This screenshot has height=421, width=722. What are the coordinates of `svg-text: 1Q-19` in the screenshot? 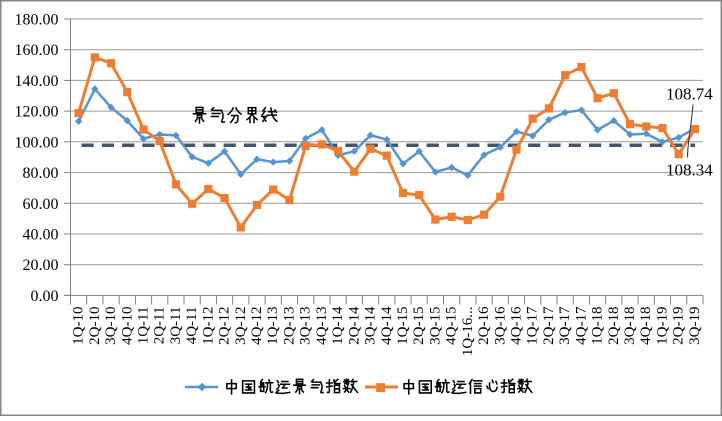 It's located at (662, 326).